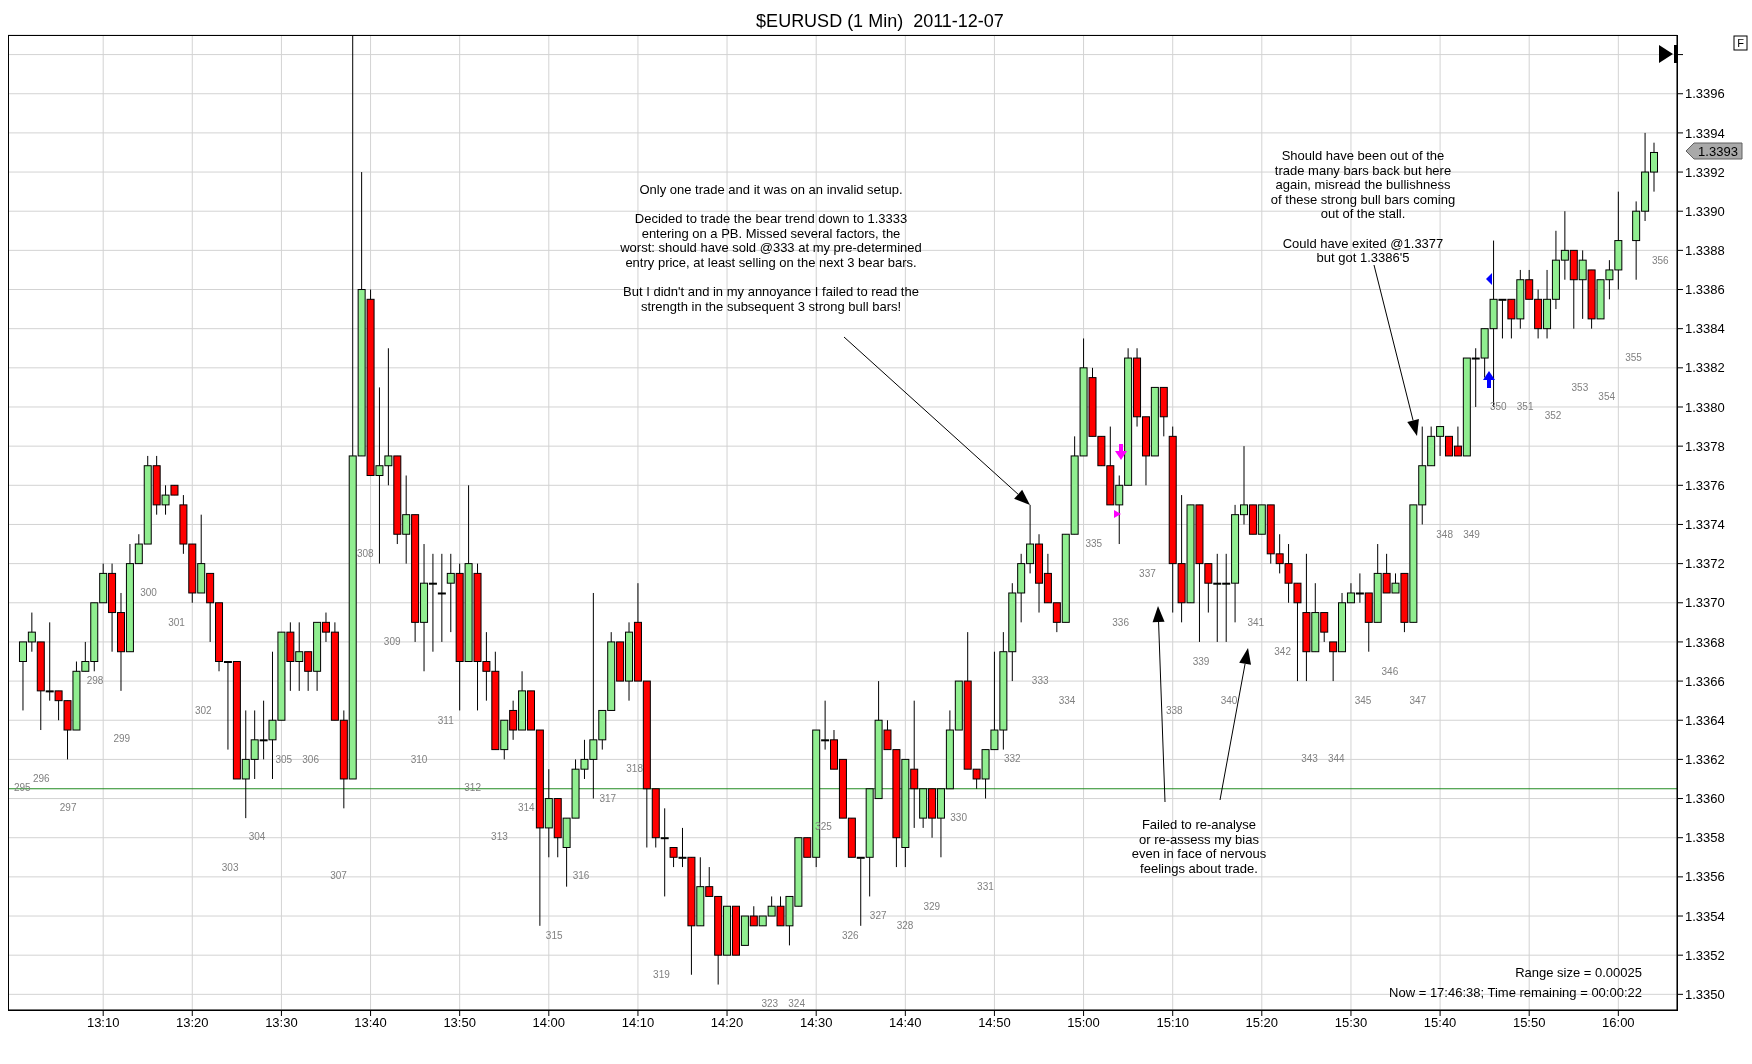 The image size is (1752, 1064). I want to click on y-tick-label: 1.3390, so click(1705, 211).